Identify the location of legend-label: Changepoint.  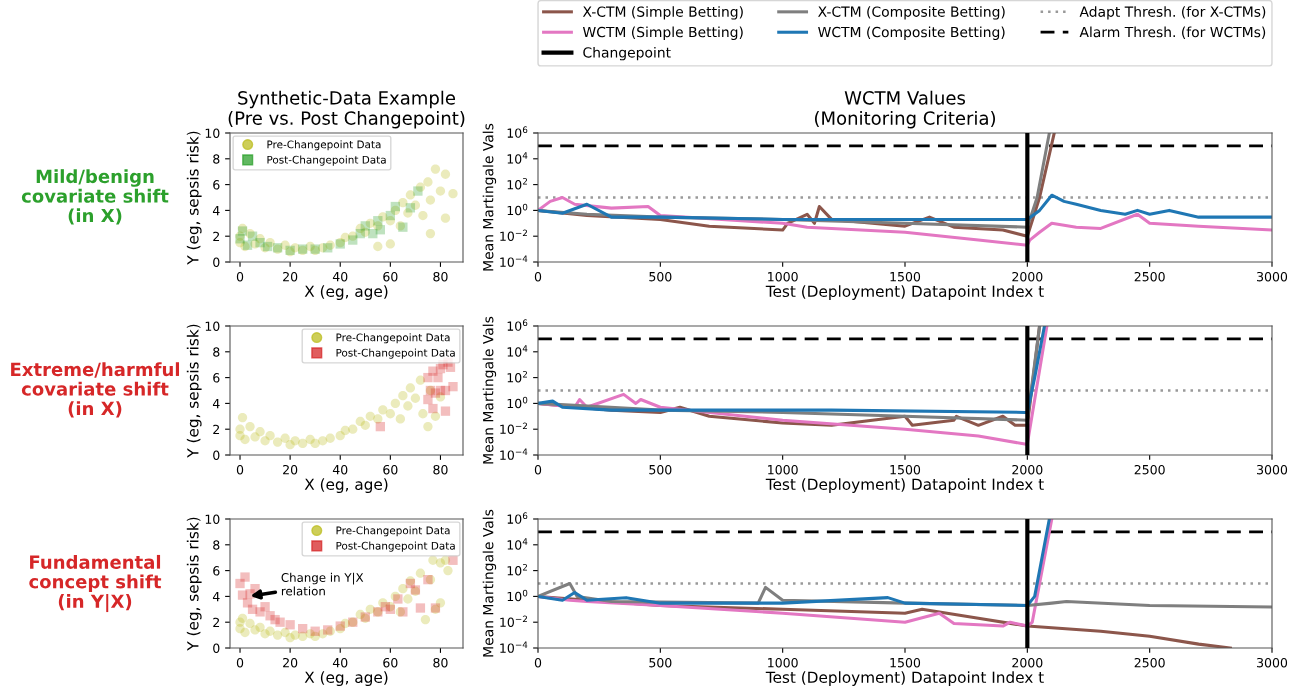
(627, 53).